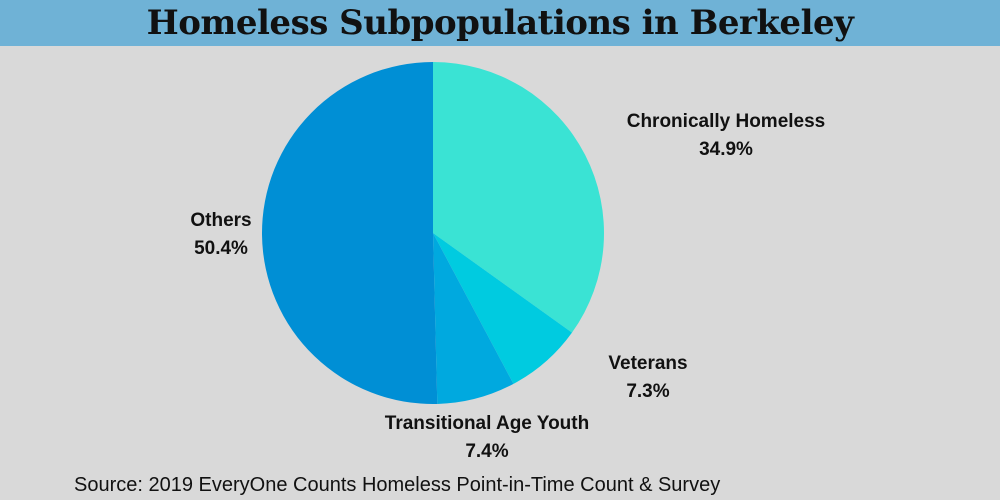 The image size is (1000, 500). What do you see at coordinates (221, 248) in the screenshot?
I see `label-others-value: 50.4%` at bounding box center [221, 248].